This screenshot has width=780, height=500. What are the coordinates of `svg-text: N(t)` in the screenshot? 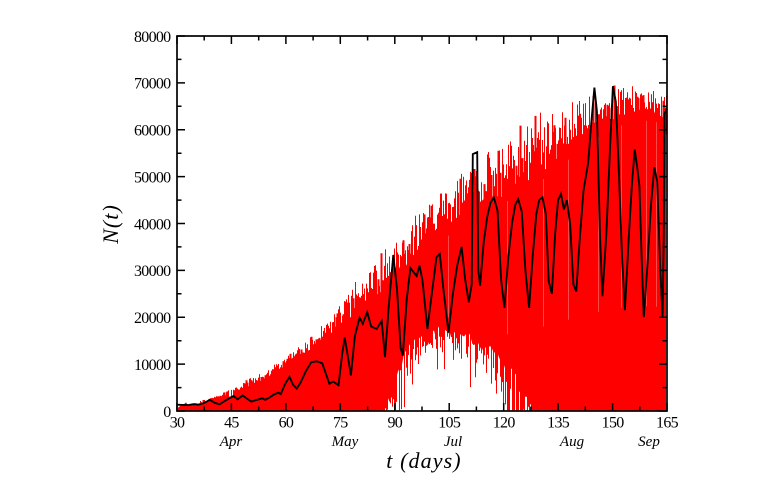 It's located at (110, 224).